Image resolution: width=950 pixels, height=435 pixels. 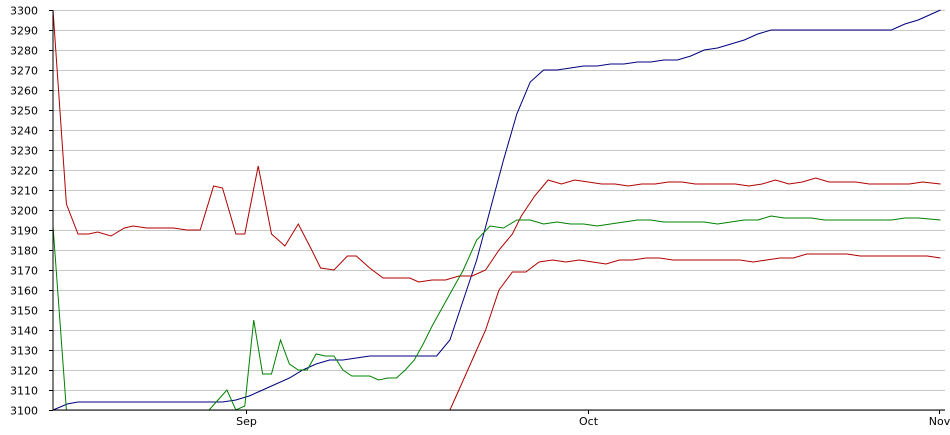 What do you see at coordinates (24, 251) in the screenshot?
I see `y-tick-label: 3180` at bounding box center [24, 251].